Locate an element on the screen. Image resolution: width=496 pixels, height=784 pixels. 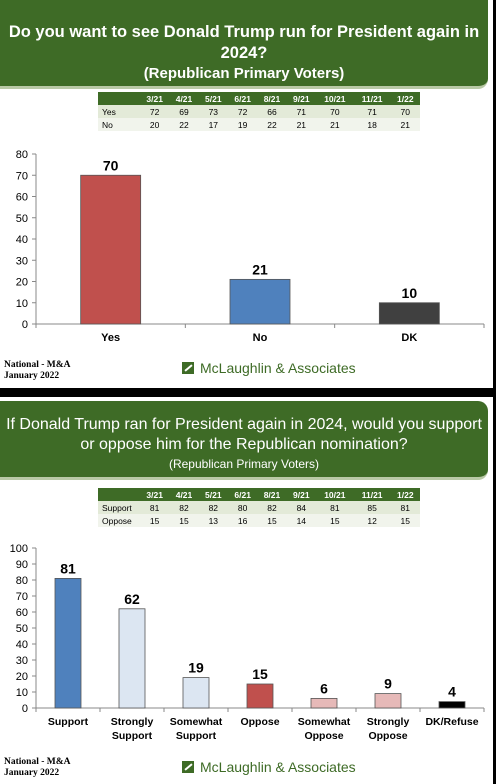
trend-cell: 17 is located at coordinates (213, 124).